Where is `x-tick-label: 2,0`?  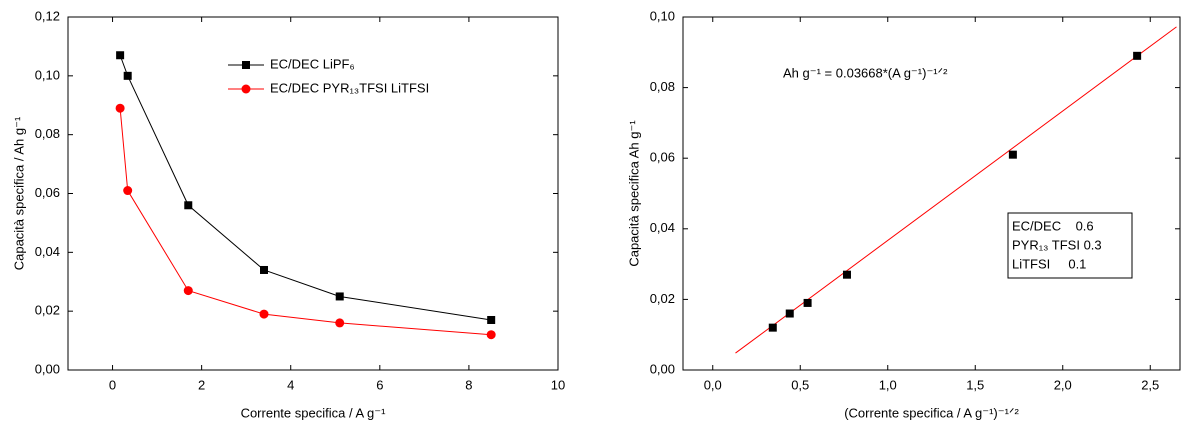 x-tick-label: 2,0 is located at coordinates (1063, 384).